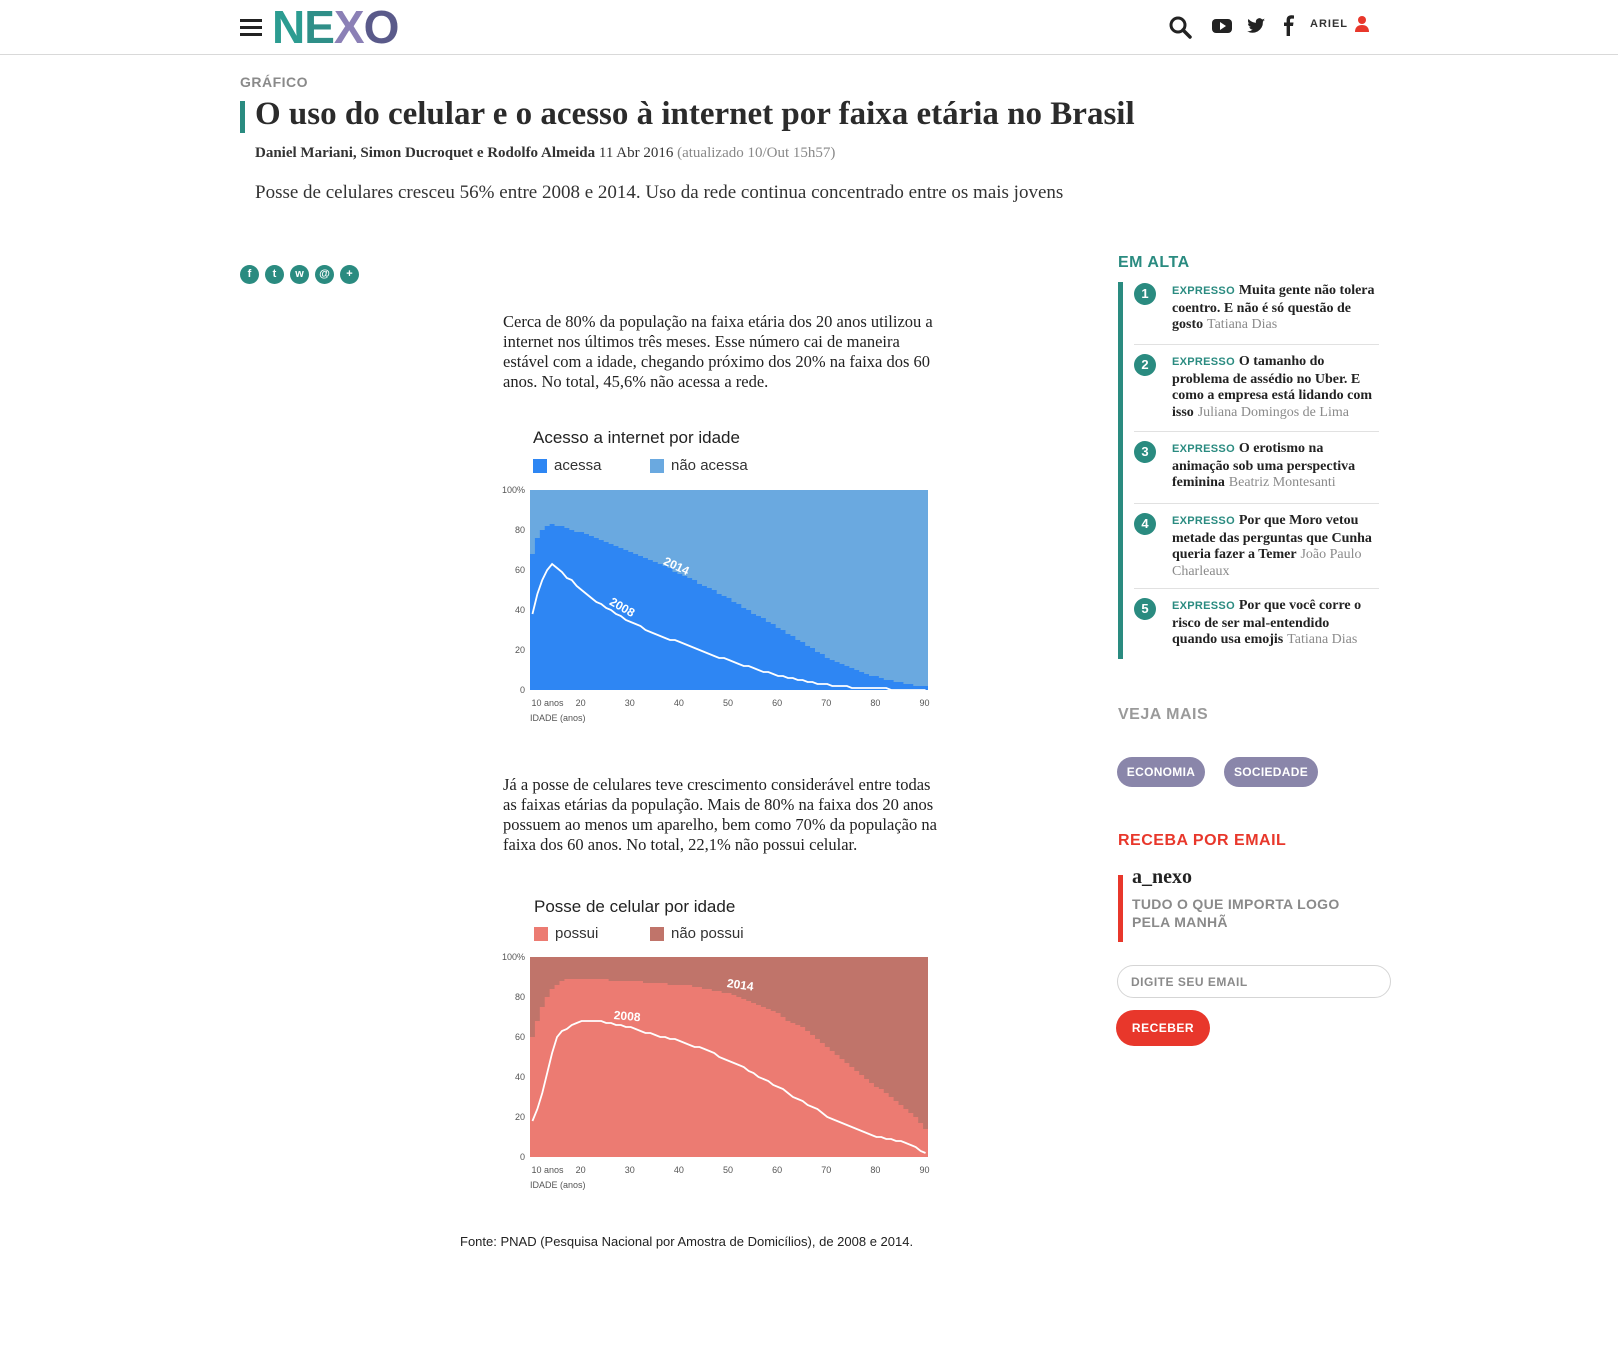  I want to click on newsletter-title: RECEBA POR EMAIL, so click(1202, 840).